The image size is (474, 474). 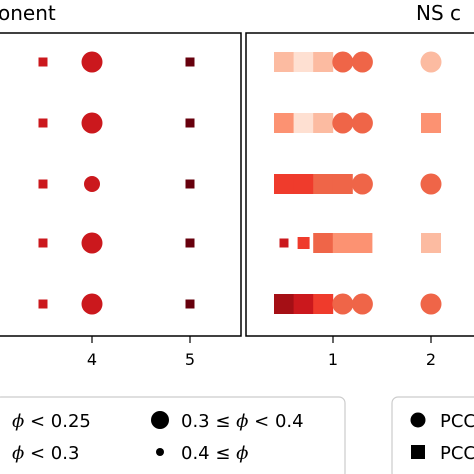 What do you see at coordinates (333, 359) in the screenshot?
I see `right-xtick-label-1: 1` at bounding box center [333, 359].